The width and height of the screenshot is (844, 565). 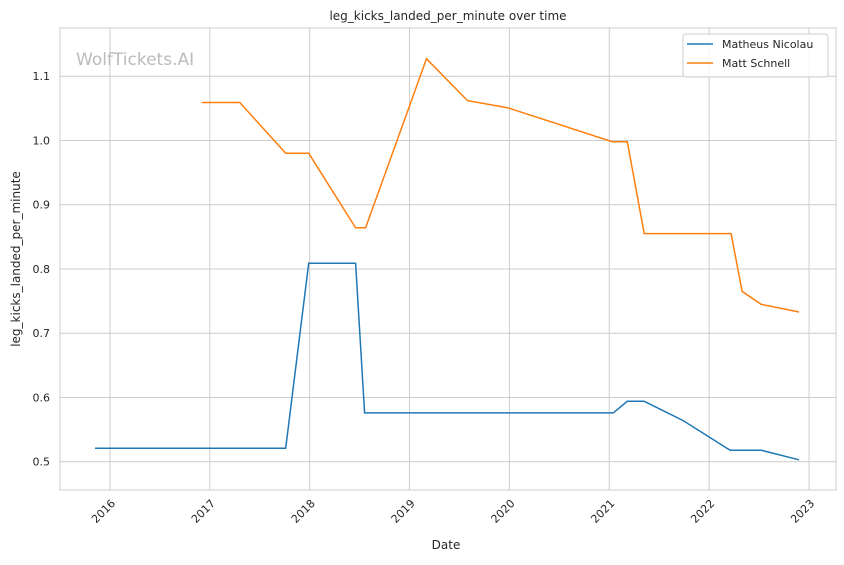 I want to click on watermark: WolfTickets.AI, so click(x=135, y=60).